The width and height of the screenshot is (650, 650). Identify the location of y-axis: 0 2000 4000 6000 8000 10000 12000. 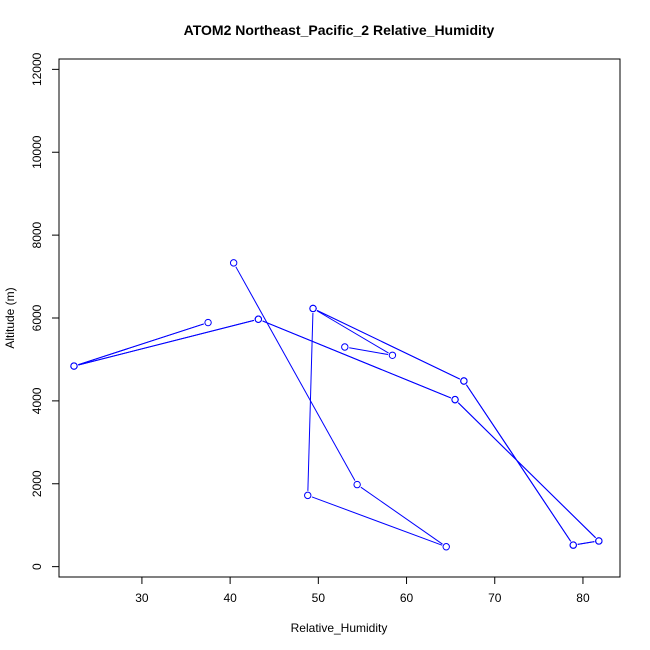
(44, 311).